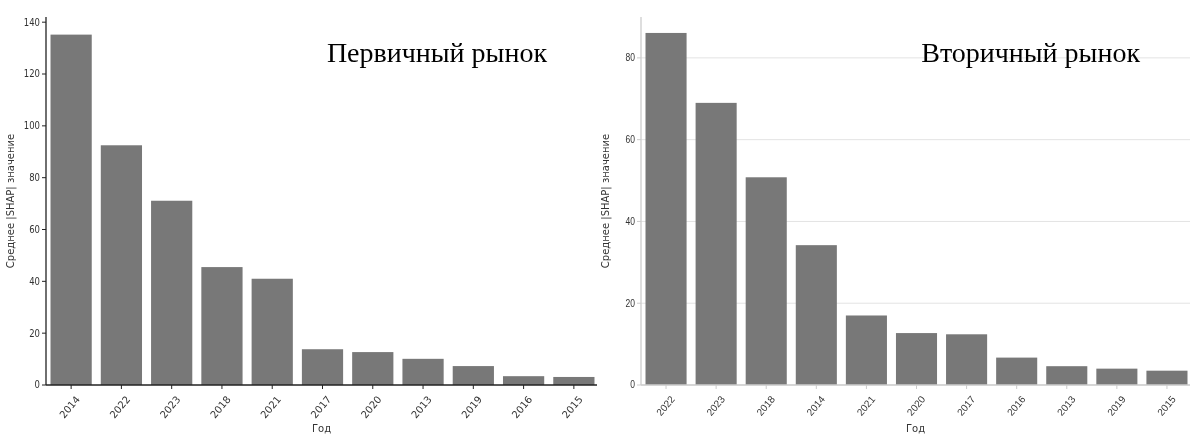  What do you see at coordinates (32, 21) in the screenshot?
I see `y-tick-label: 140` at bounding box center [32, 21].